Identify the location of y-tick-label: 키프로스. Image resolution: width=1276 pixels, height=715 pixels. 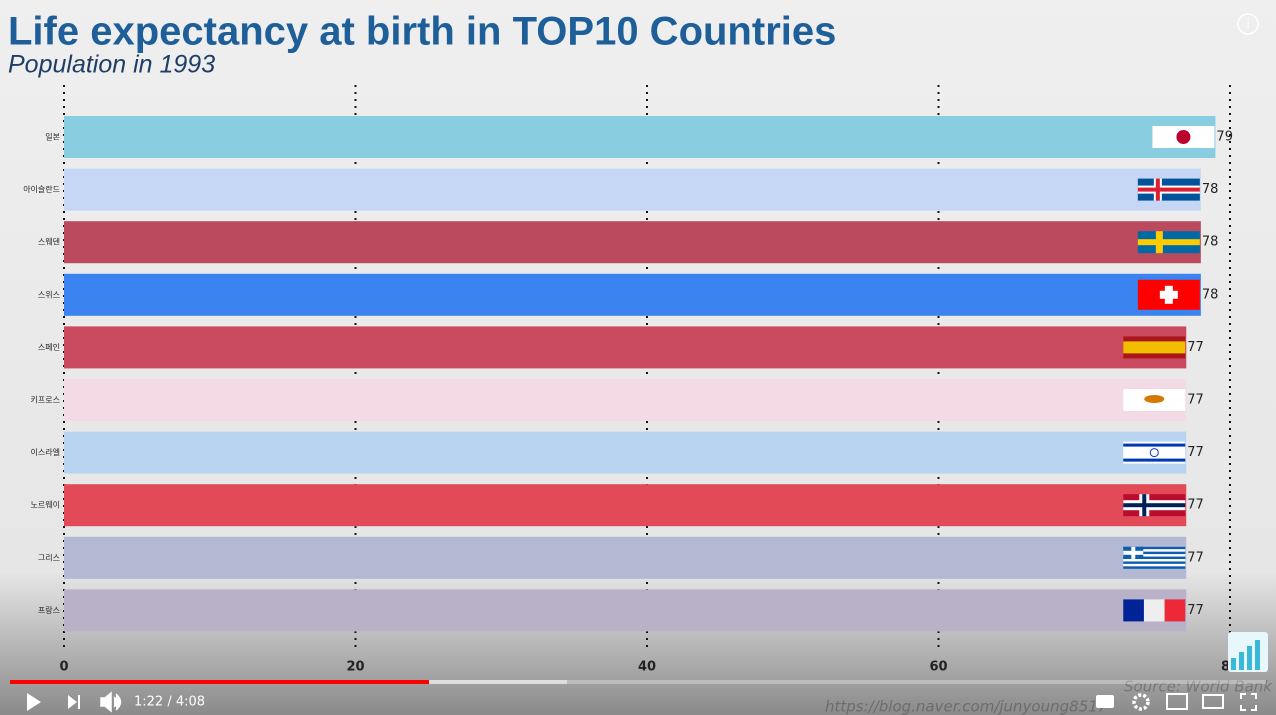
(45, 400).